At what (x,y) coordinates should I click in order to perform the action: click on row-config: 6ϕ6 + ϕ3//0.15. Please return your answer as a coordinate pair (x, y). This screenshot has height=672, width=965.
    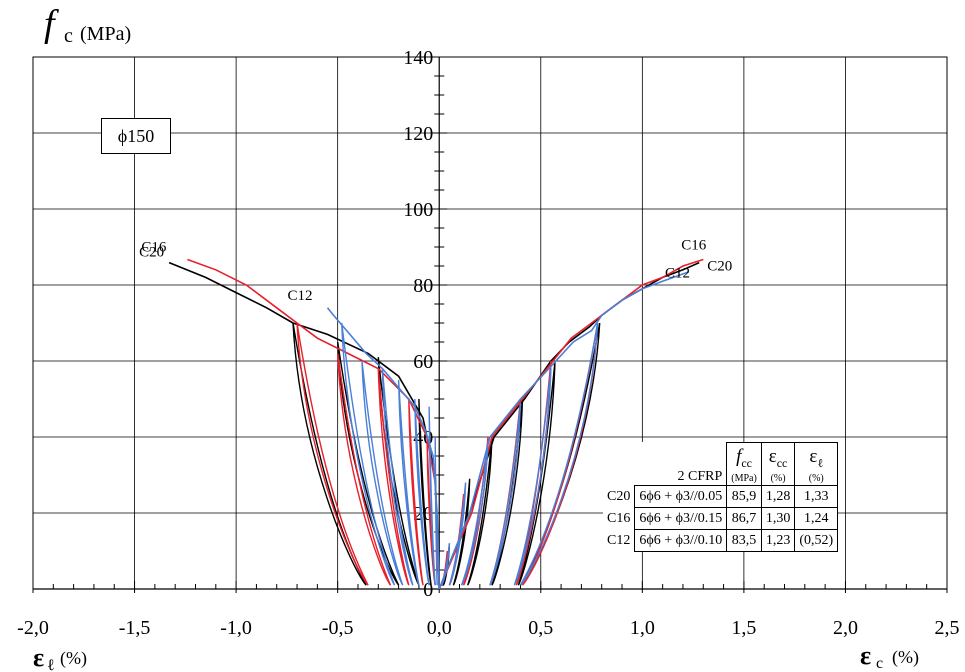
    Looking at the image, I should click on (681, 518).